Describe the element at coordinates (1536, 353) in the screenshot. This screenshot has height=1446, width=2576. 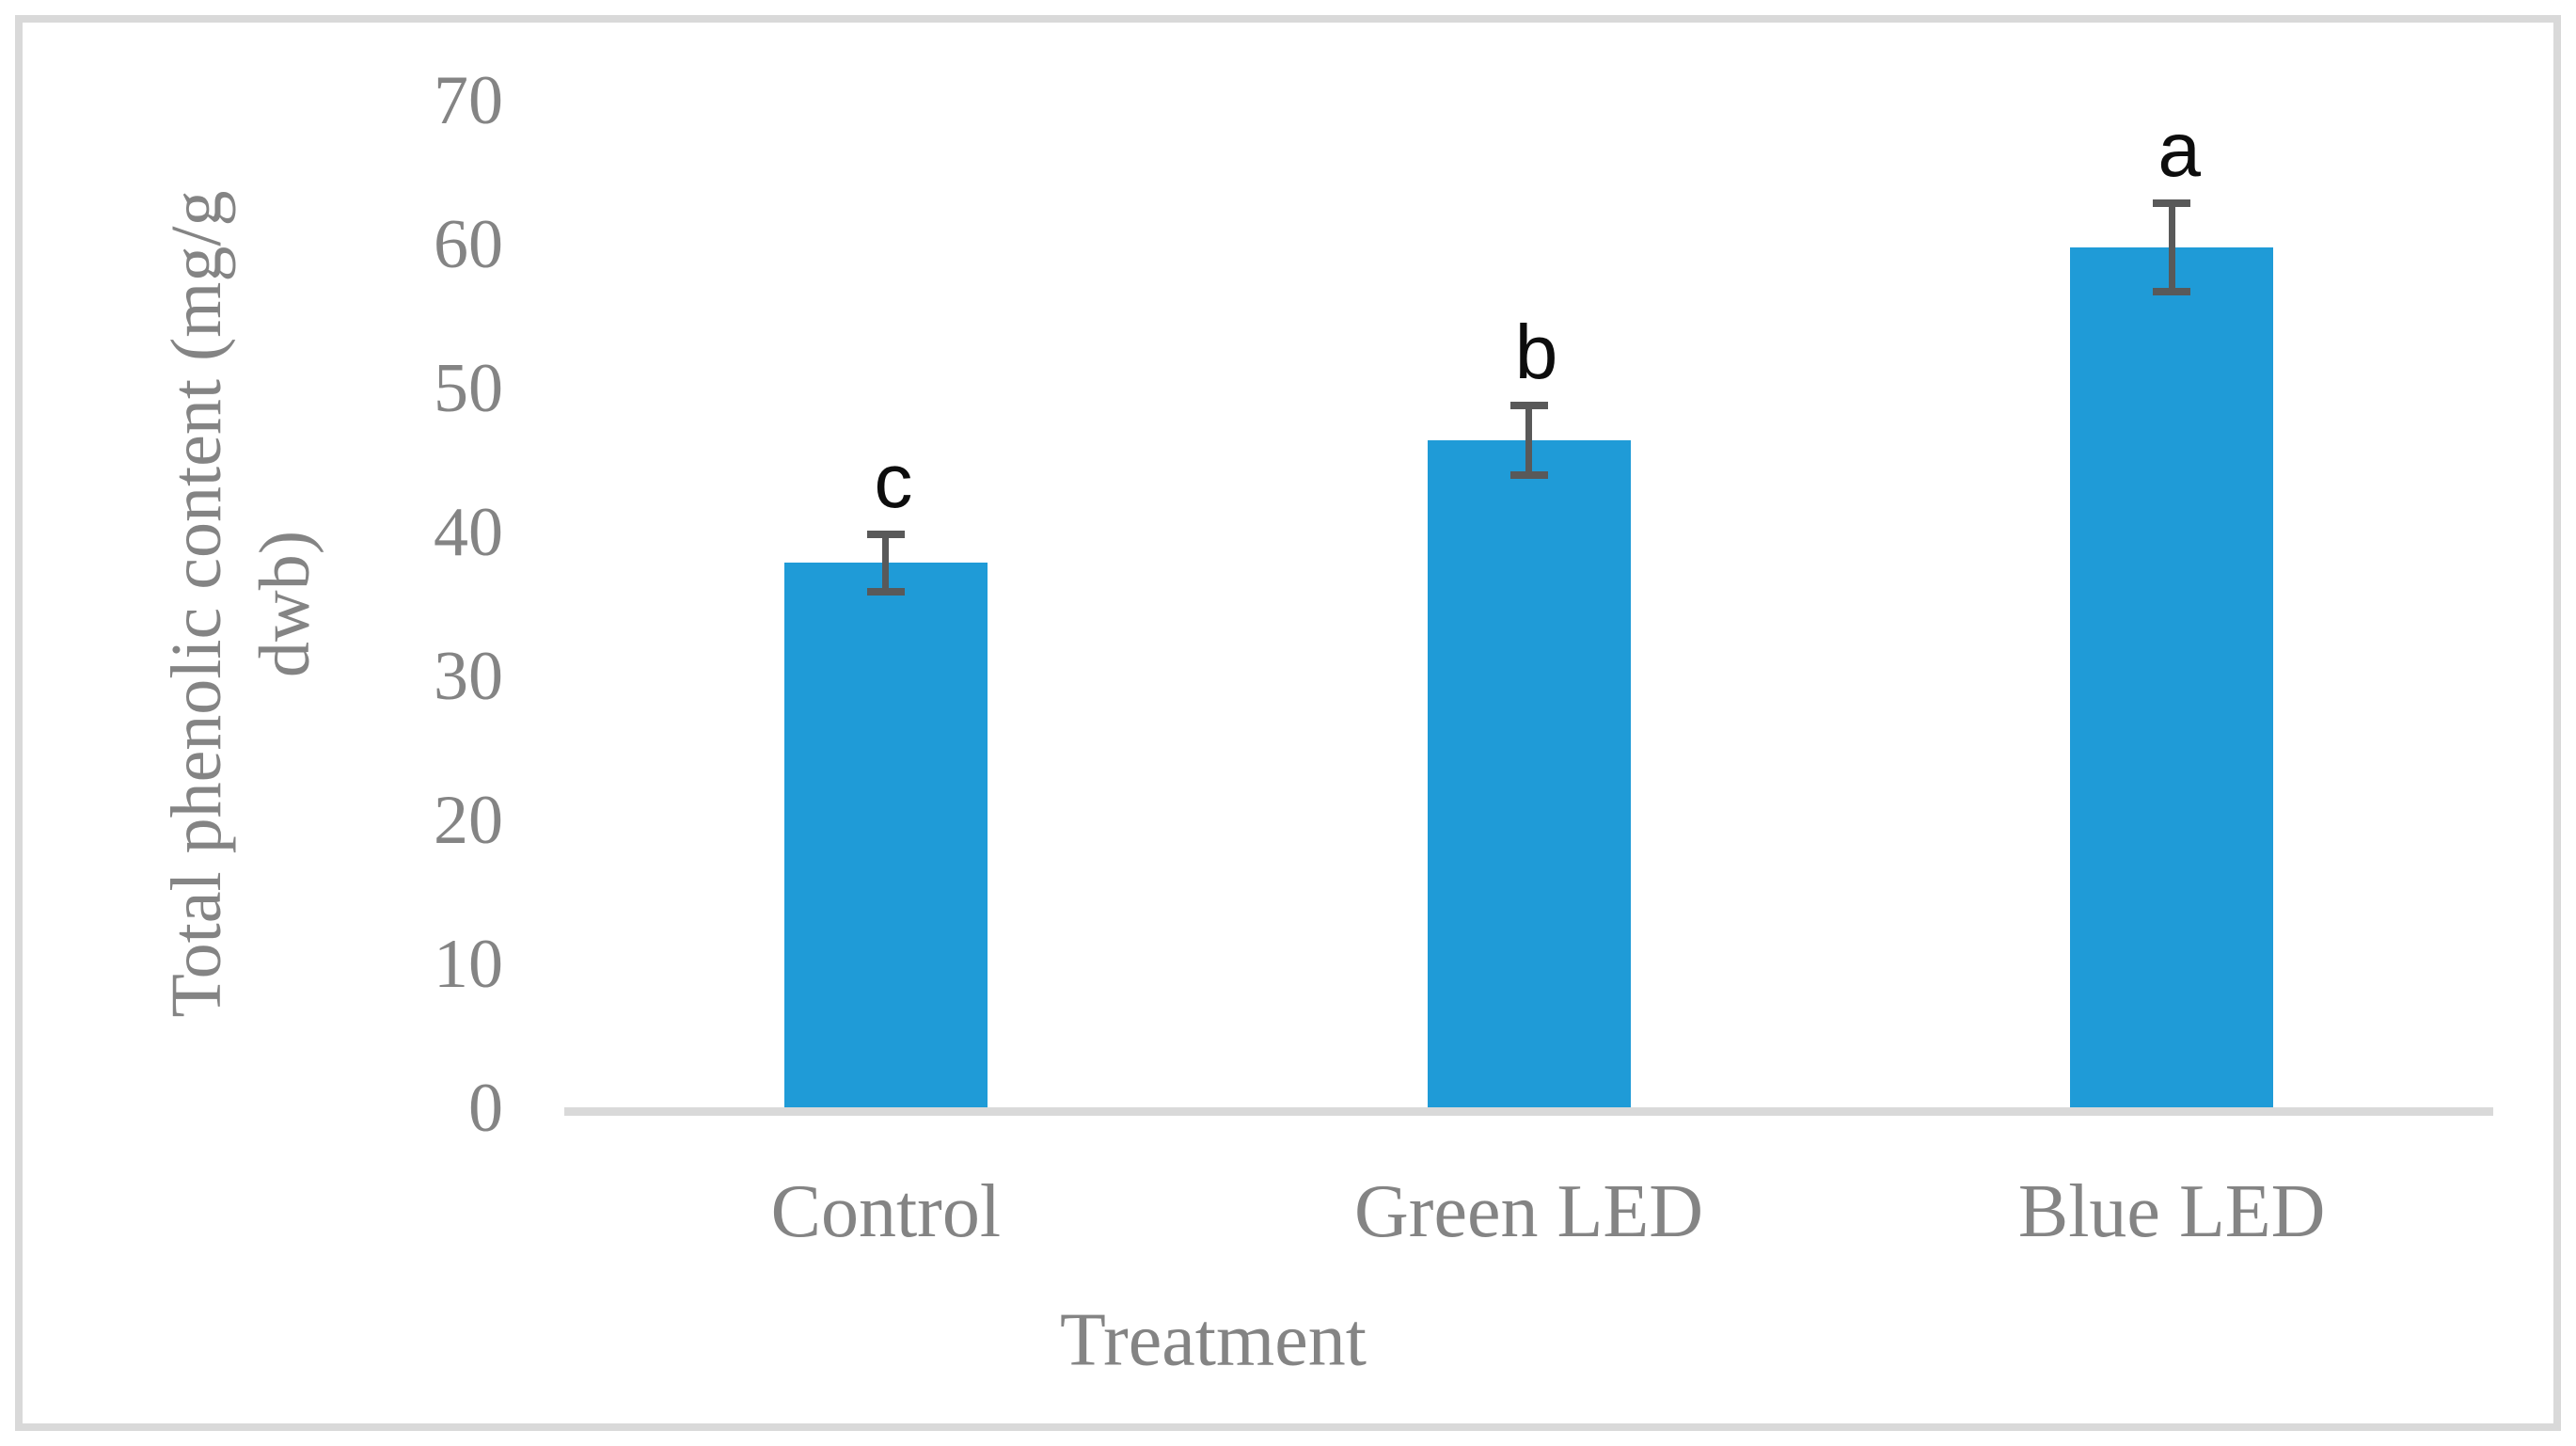
I see `significance-letter-green-led: b` at that location.